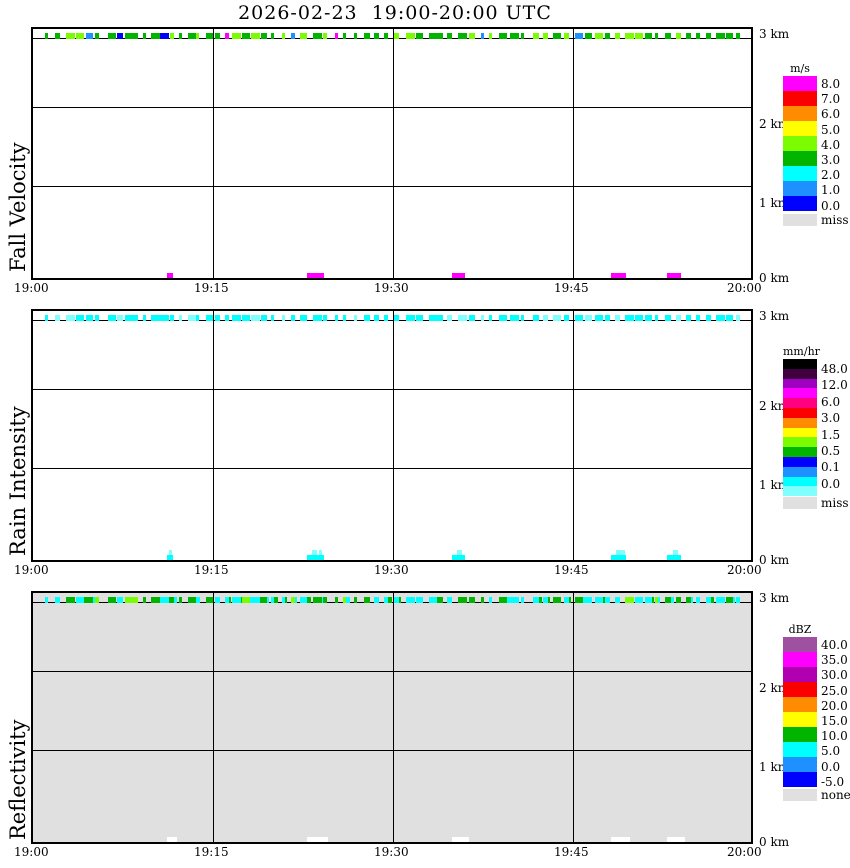  Describe the element at coordinates (211, 852) in the screenshot. I see `xtick-1915-p3: 19:15` at that location.